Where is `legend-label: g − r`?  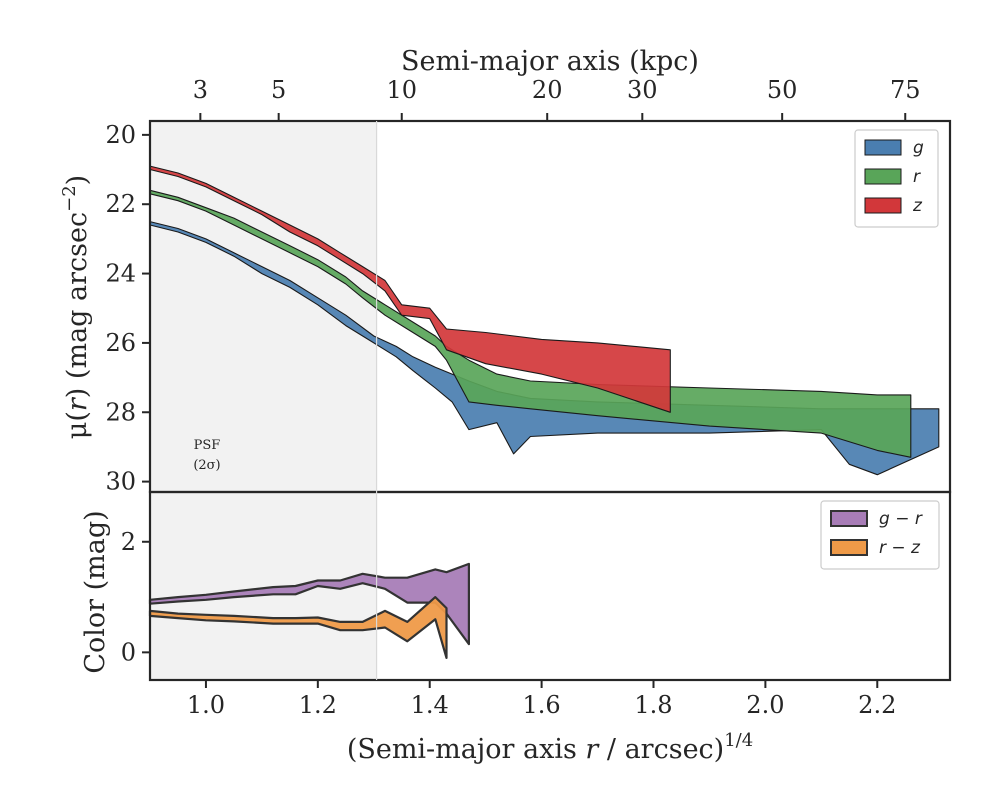 legend-label: g − r is located at coordinates (901, 519).